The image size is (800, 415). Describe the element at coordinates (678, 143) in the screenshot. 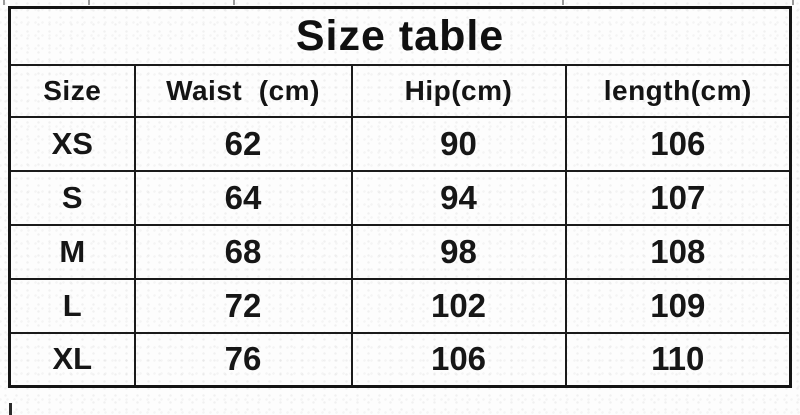

I see `cell-length: 106` at that location.